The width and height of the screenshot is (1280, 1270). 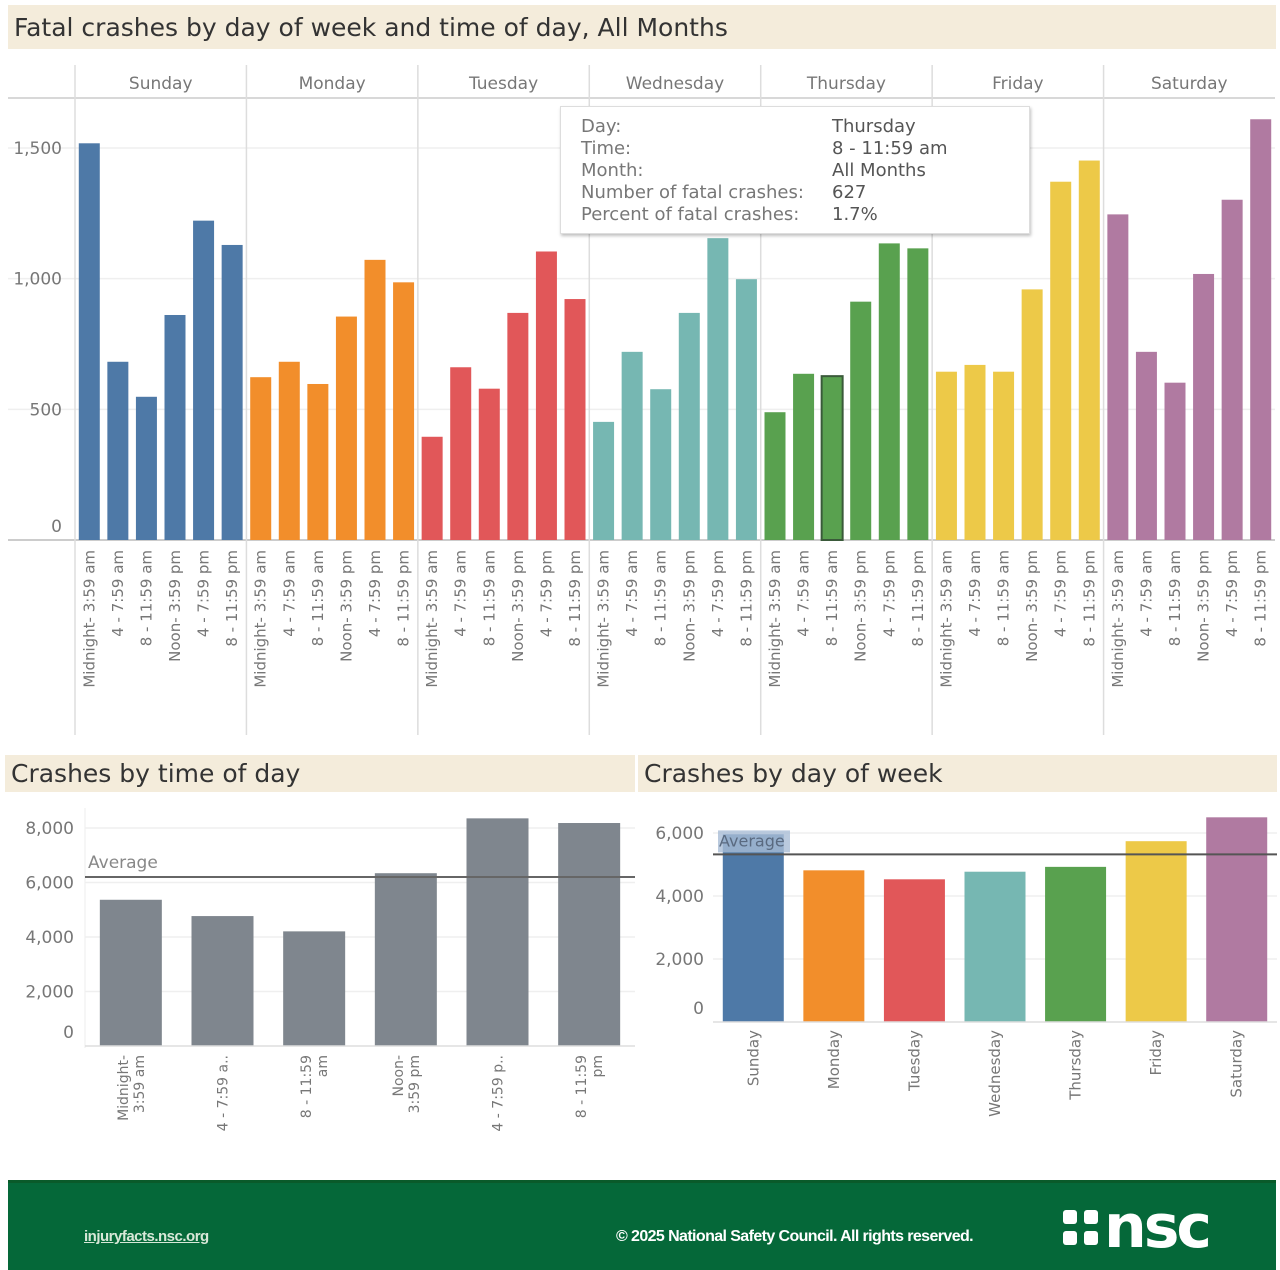 What do you see at coordinates (995, 1073) in the screenshot?
I see `day-axis-label: Wednesday` at bounding box center [995, 1073].